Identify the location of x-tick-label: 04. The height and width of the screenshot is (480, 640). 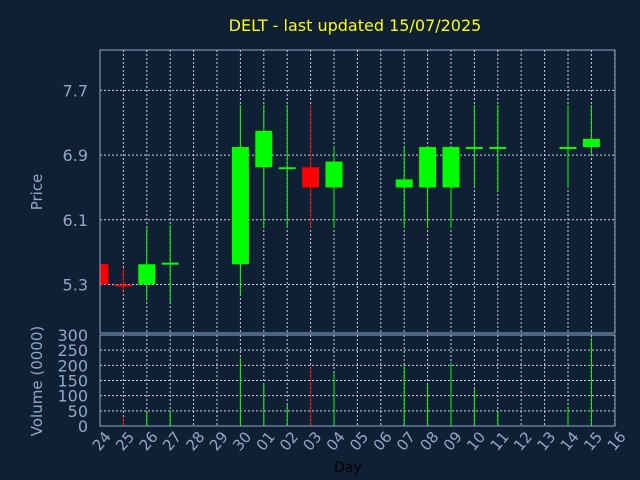
(336, 441).